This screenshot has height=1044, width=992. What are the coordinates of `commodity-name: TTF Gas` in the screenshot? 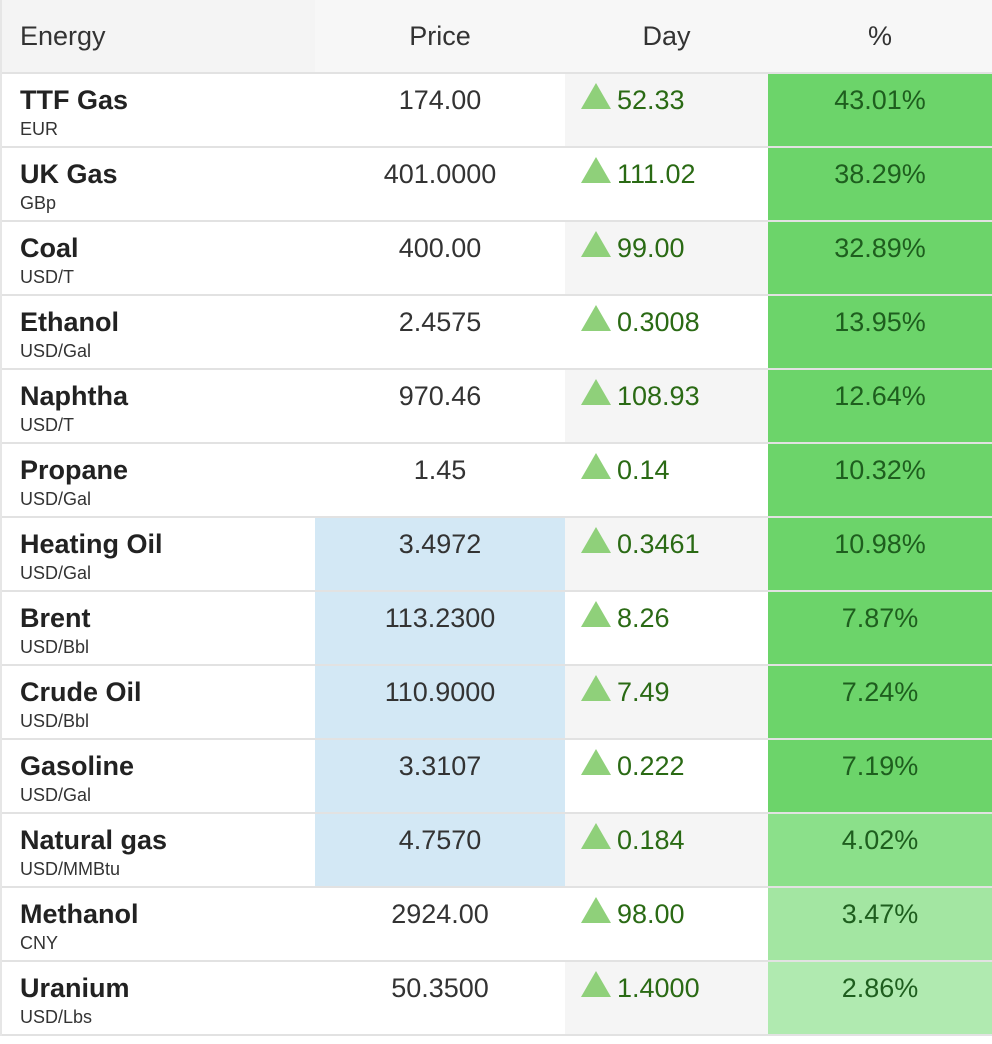 It's located at (74, 100).